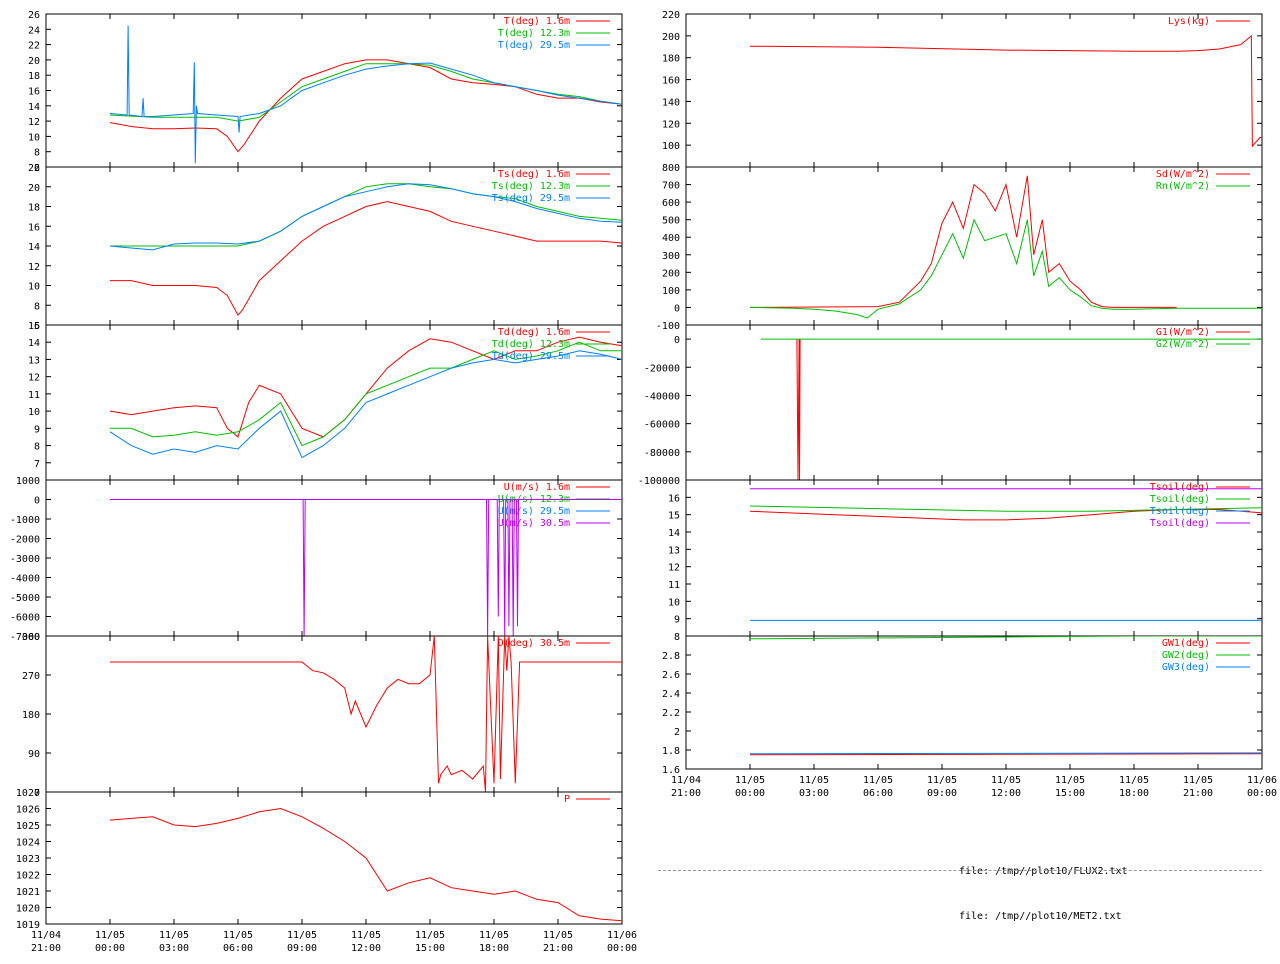 The image size is (1280, 964). Describe the element at coordinates (671, 751) in the screenshot. I see `y-tick-label: 1.8` at that location.